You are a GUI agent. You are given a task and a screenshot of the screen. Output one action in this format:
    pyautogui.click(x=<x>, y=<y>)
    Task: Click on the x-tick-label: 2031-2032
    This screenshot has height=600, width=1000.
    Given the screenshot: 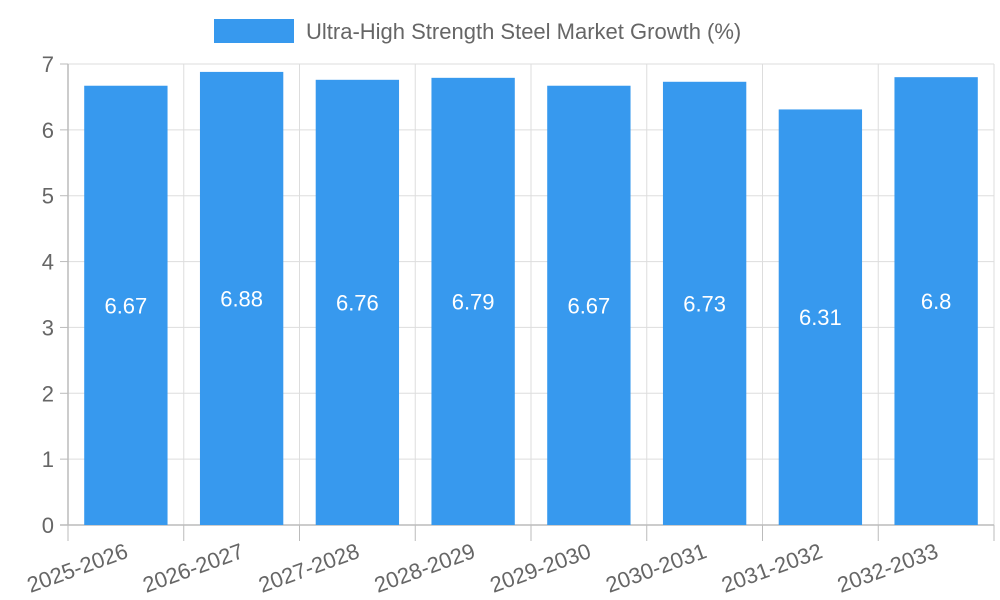 What is the action you would take?
    pyautogui.click(x=771, y=567)
    